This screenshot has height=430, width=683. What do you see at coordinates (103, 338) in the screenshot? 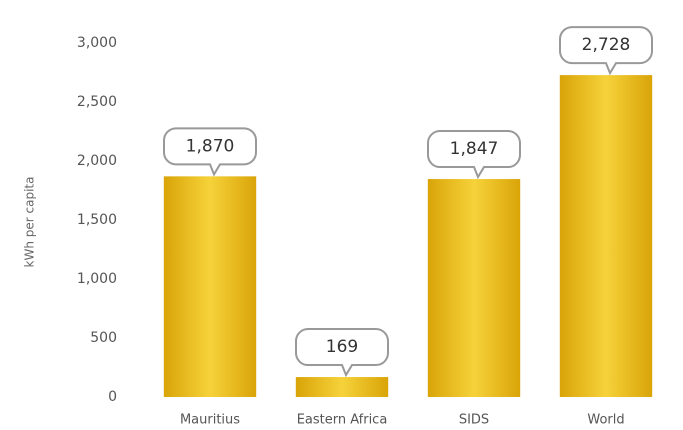
I see `y-tick-label: 500` at bounding box center [103, 338].